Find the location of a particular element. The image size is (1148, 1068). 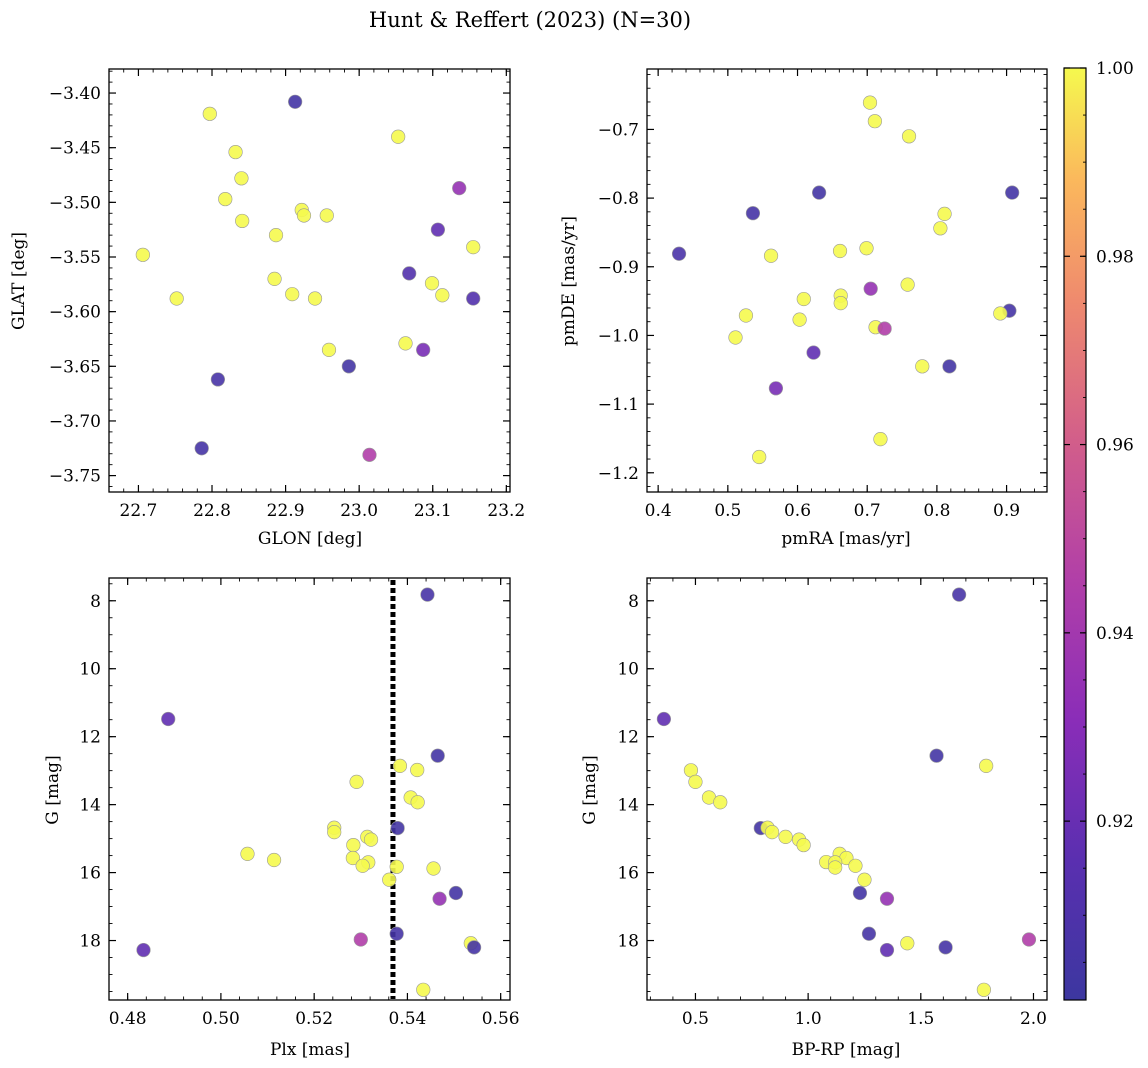

x-tick-label: 0.50 is located at coordinates (221, 1019).